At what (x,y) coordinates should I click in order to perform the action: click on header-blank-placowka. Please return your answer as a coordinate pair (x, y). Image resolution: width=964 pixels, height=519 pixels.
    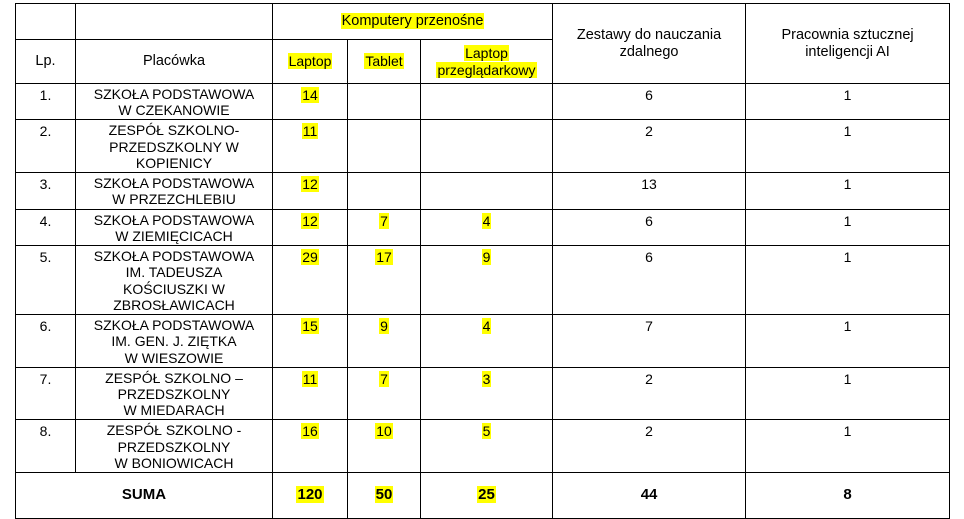
    Looking at the image, I should click on (174, 21).